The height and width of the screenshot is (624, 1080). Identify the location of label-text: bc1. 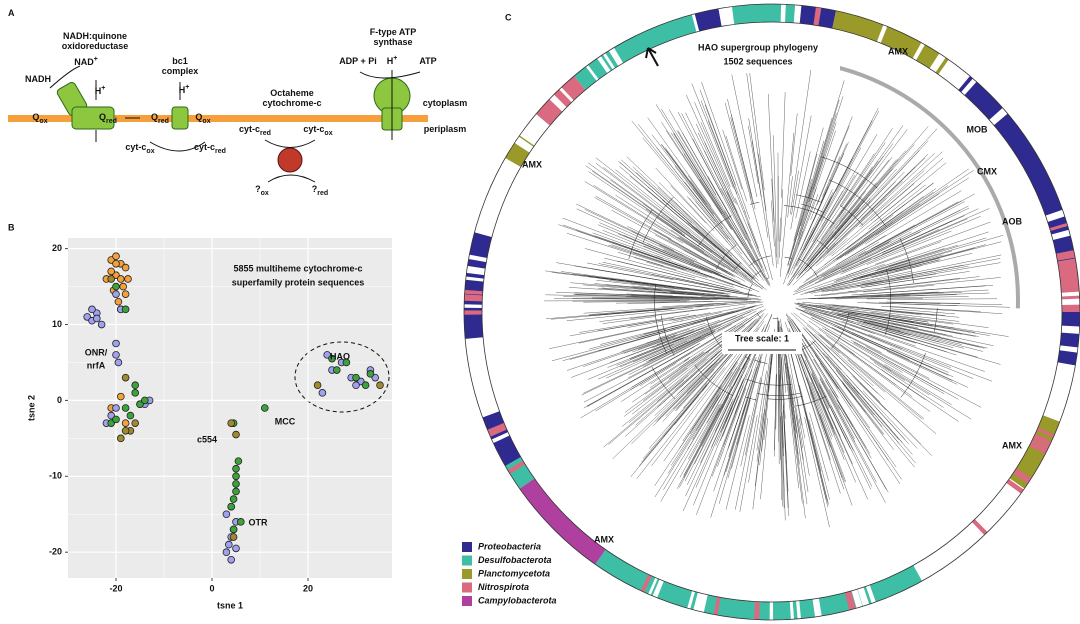
(180, 61).